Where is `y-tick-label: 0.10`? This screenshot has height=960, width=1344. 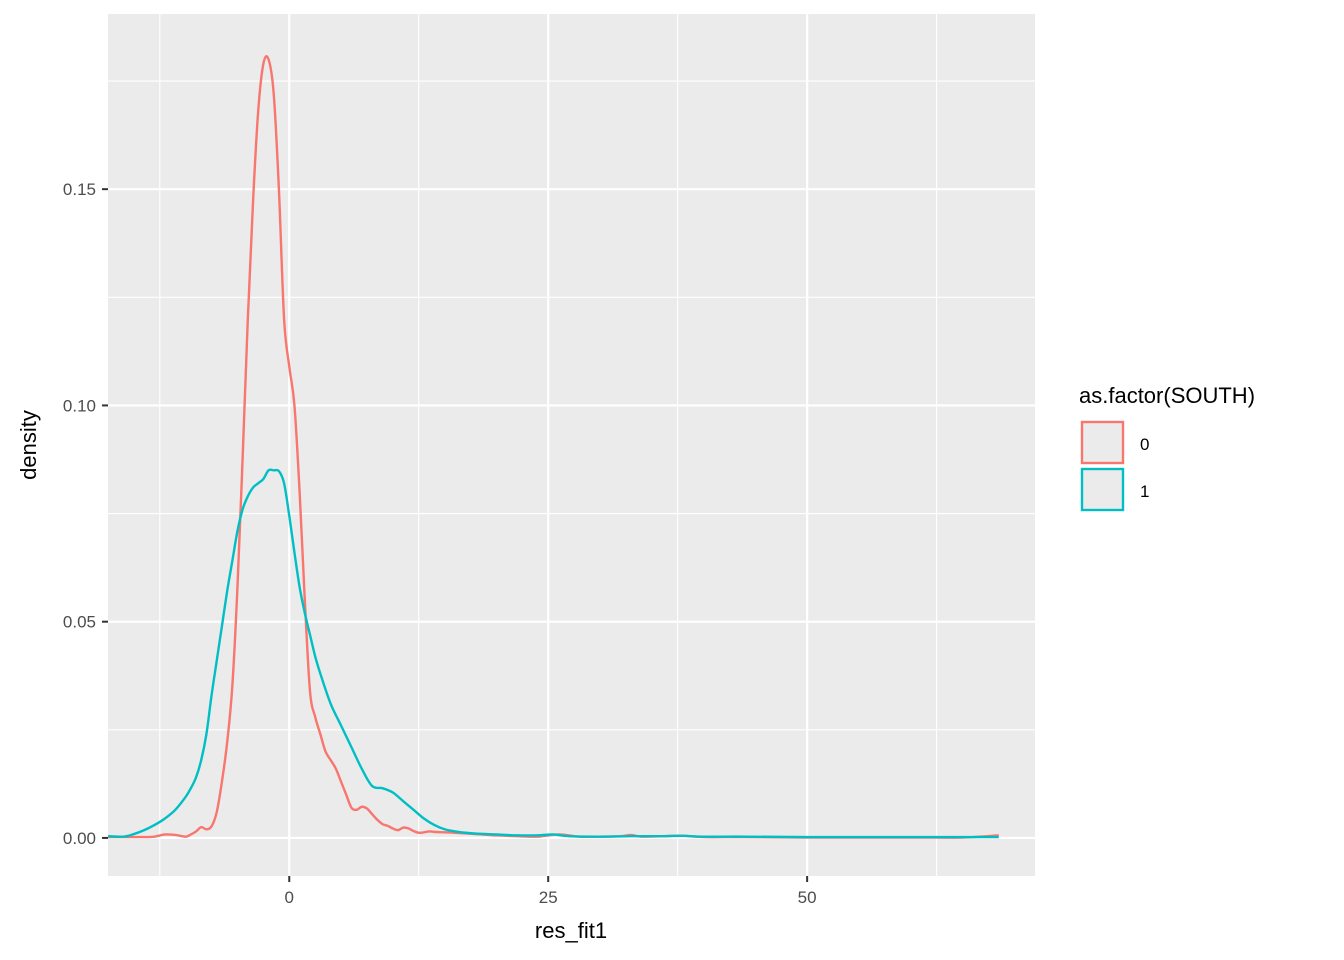 y-tick-label: 0.10 is located at coordinates (79, 405).